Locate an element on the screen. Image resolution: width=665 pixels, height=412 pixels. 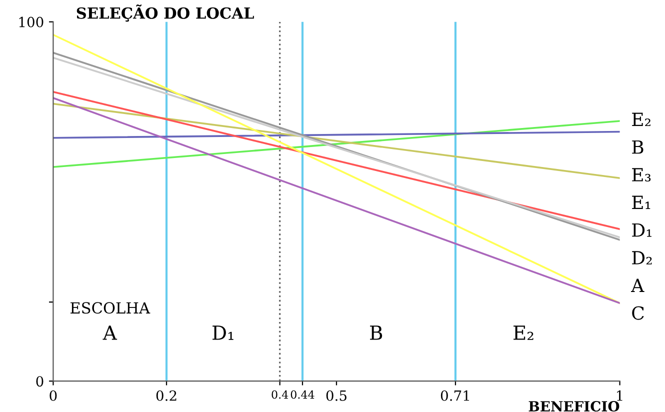
series-label: E₃ is located at coordinates (641, 175).